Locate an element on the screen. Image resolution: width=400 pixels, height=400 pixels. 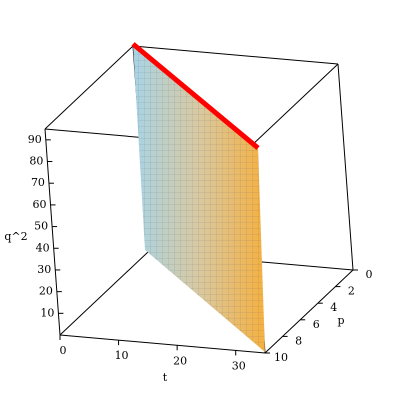
z-tick-label: 10 is located at coordinates (47, 312).